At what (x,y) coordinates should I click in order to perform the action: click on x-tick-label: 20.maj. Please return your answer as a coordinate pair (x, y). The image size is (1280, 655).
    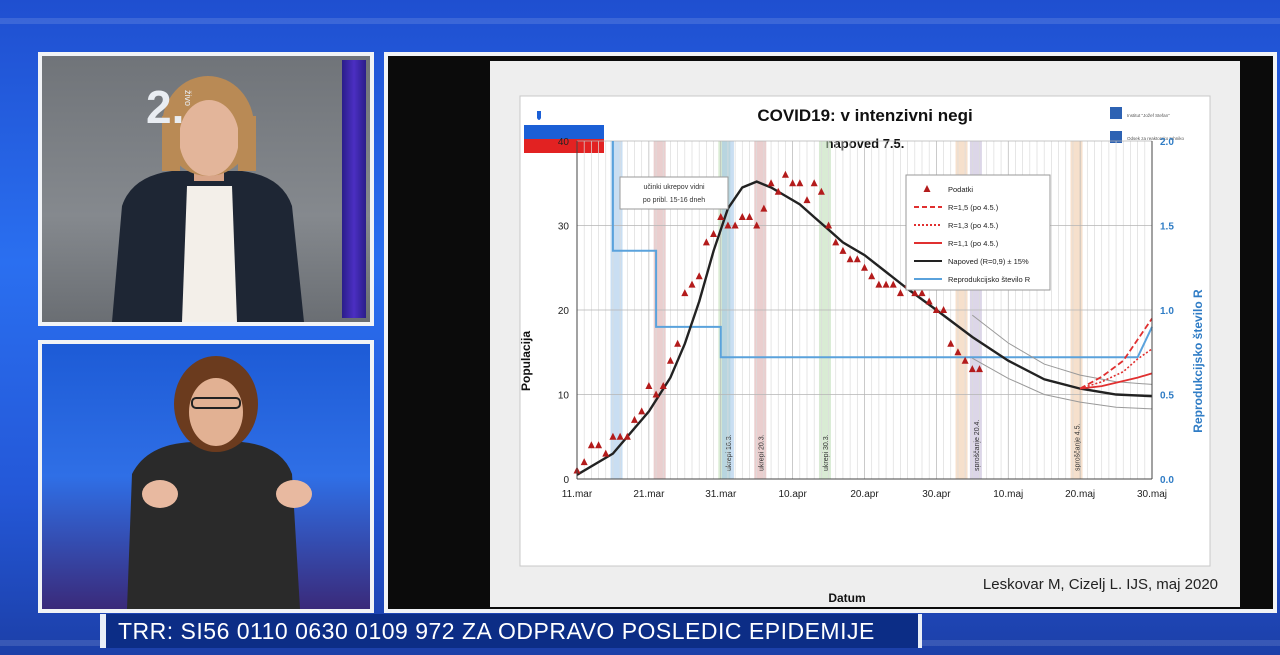
    Looking at the image, I should click on (1080, 494).